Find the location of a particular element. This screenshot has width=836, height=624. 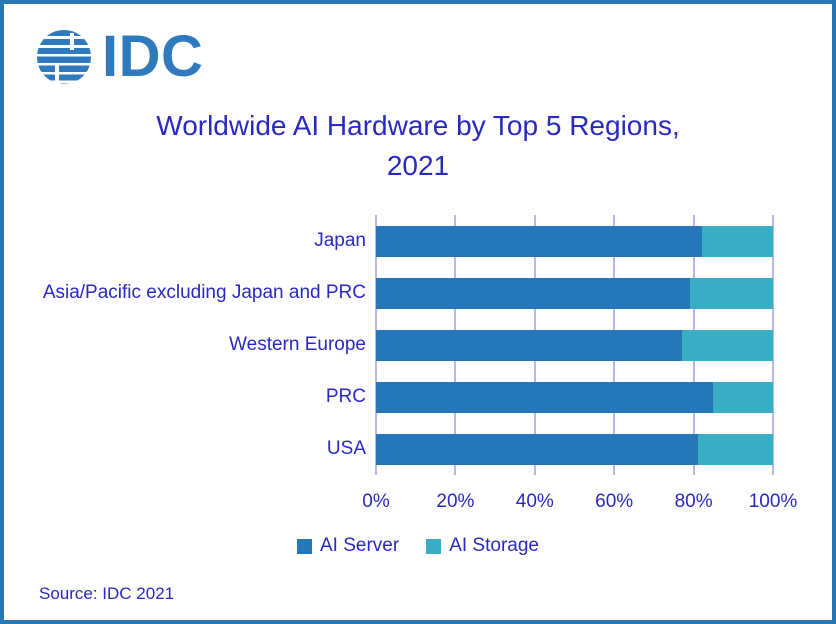

bar-segment-ai-server-japan is located at coordinates (539, 241).